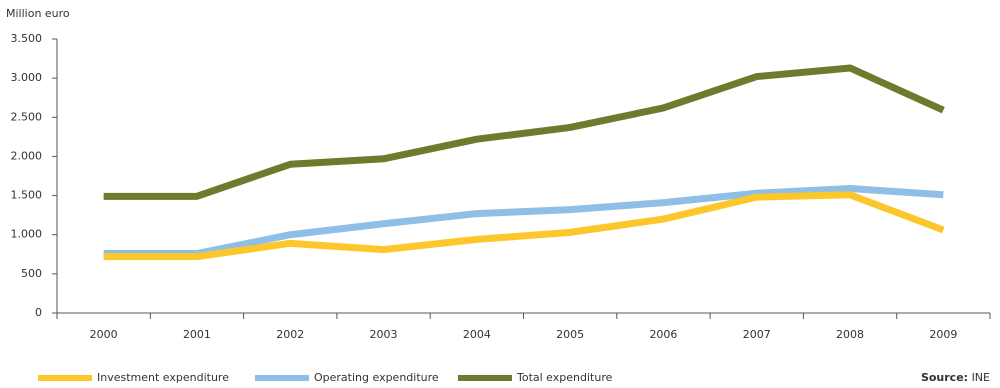 This screenshot has height=388, width=1000. Describe the element at coordinates (570, 334) in the screenshot. I see `x-tick-label: 2005` at that location.